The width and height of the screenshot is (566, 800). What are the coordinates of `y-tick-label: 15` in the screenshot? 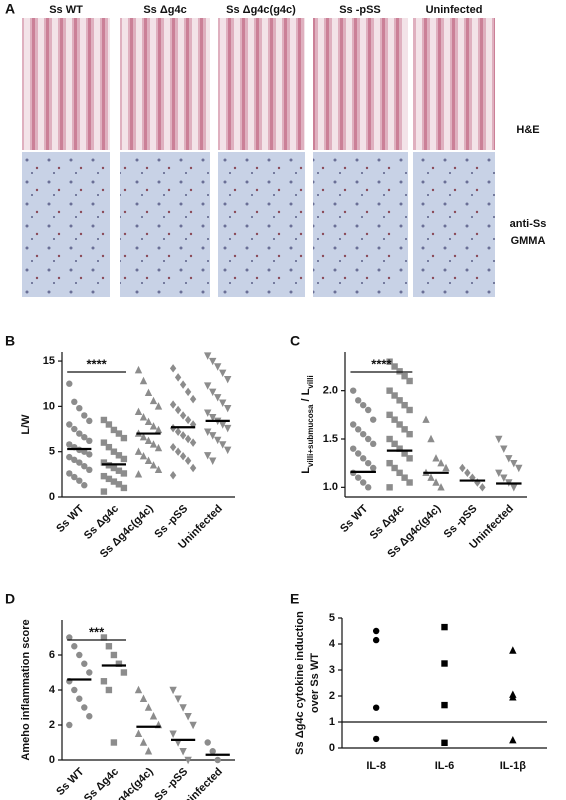 It's located at (49, 361).